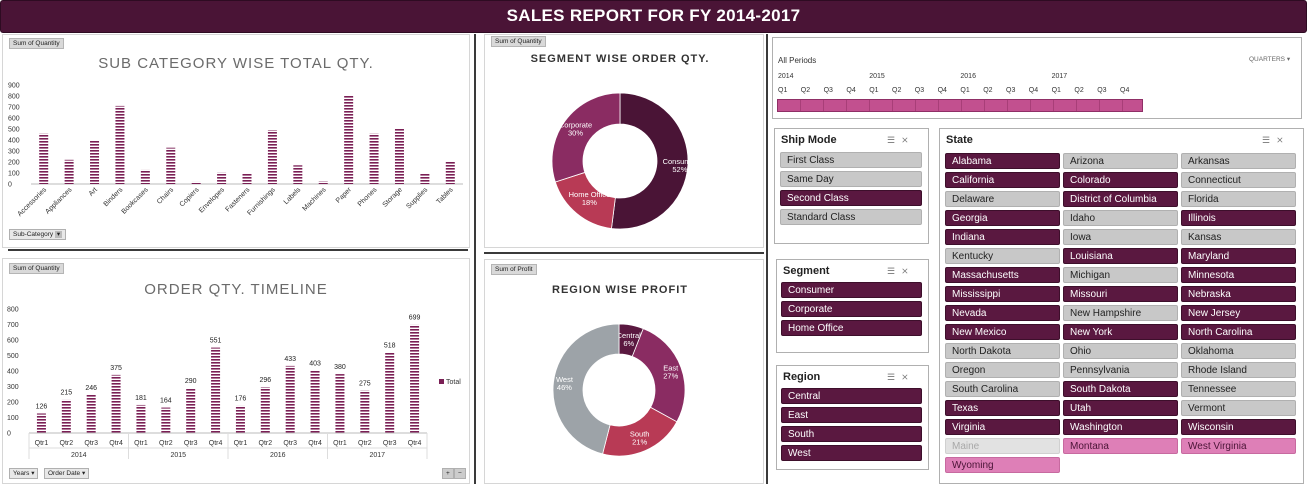  Describe the element at coordinates (1120, 199) in the screenshot. I see `slicer-item: District of Columbia` at that location.